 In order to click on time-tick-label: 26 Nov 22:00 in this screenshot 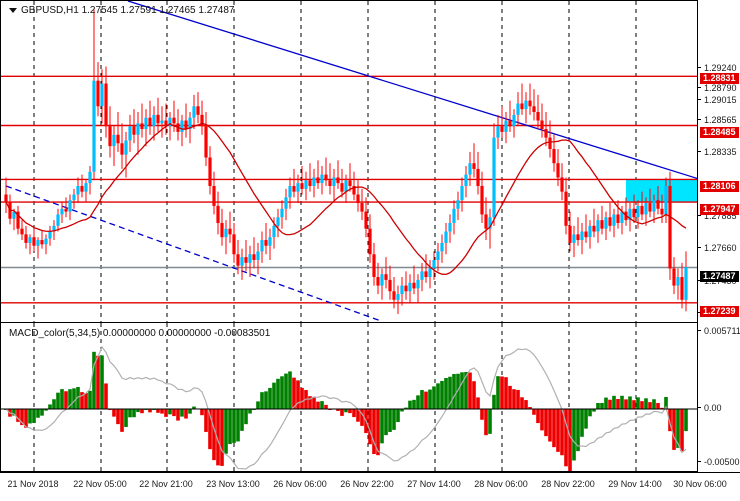, I will do `click(367, 484)`.